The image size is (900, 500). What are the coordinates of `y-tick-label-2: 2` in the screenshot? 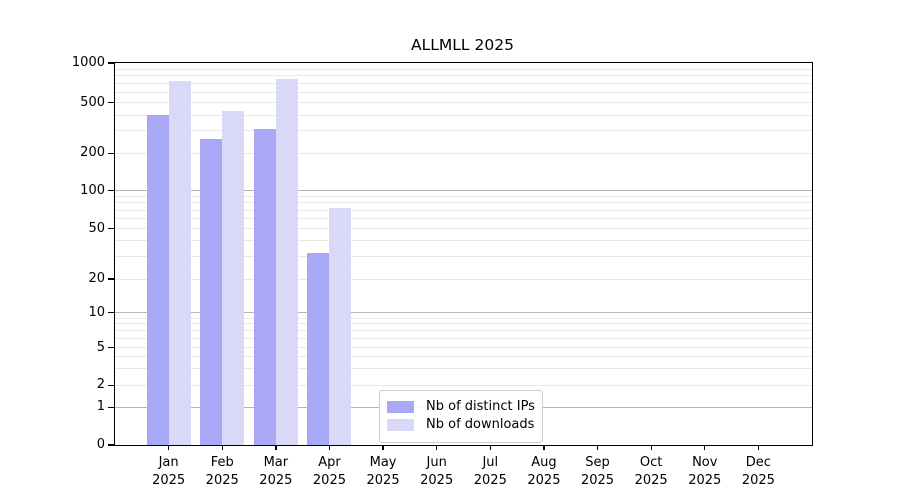 It's located at (100, 385).